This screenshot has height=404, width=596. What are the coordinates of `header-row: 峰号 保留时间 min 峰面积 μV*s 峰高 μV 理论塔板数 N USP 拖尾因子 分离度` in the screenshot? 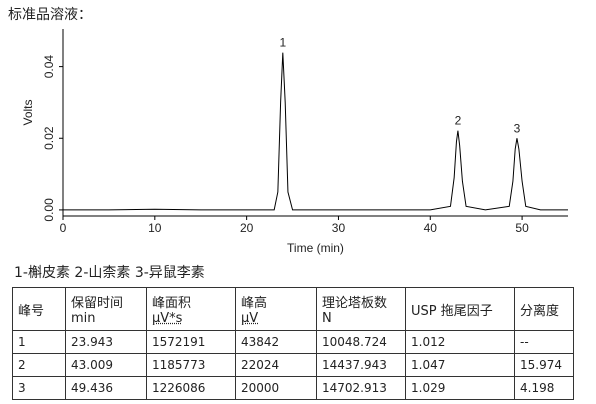 It's located at (293, 309).